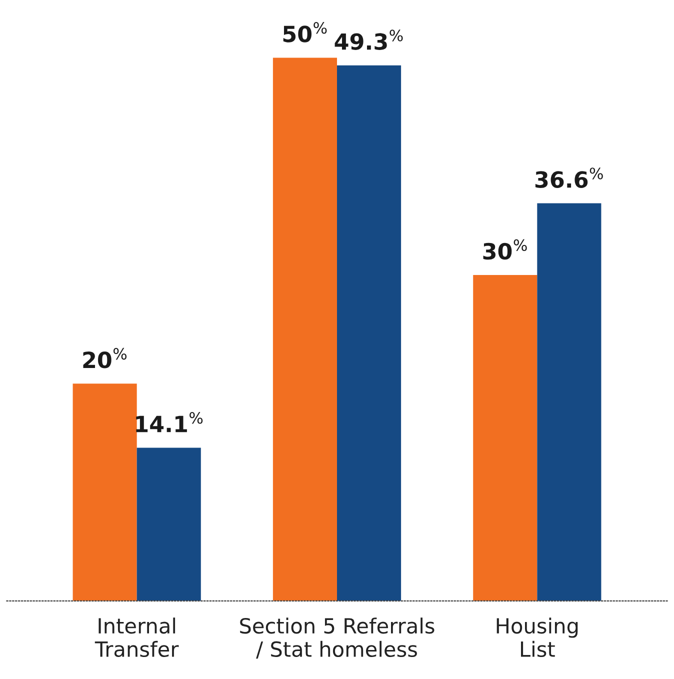 The width and height of the screenshot is (674, 679). Describe the element at coordinates (305, 32) in the screenshot. I see `data-label: 50$^{%}$` at that location.